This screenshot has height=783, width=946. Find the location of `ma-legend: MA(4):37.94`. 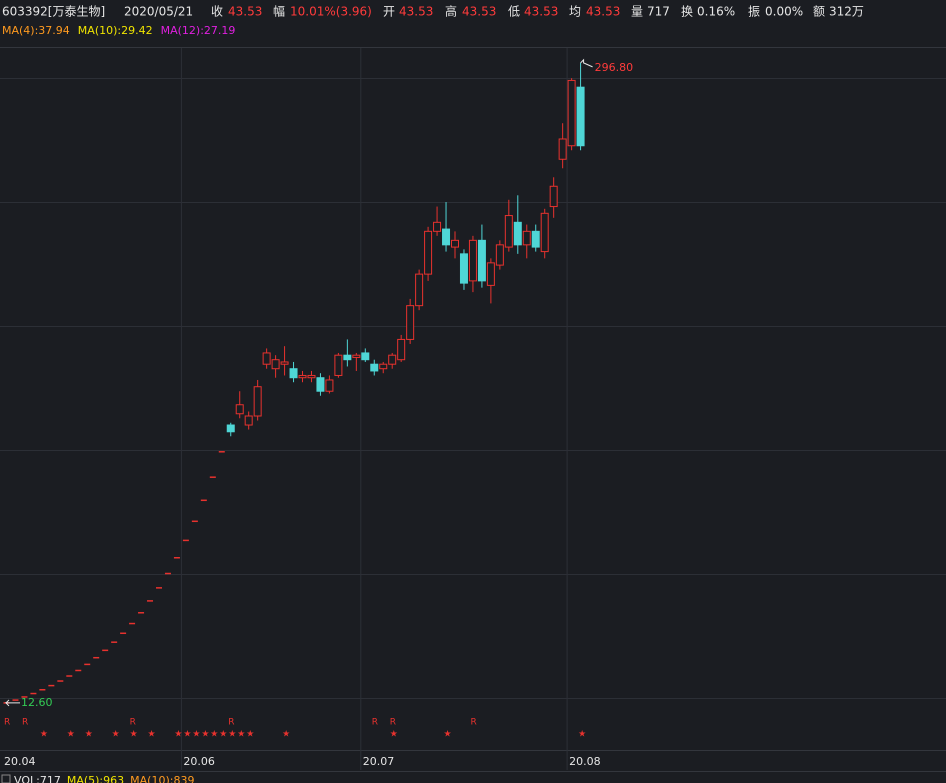

ma-legend: MA(4):37.94 is located at coordinates (36, 30).